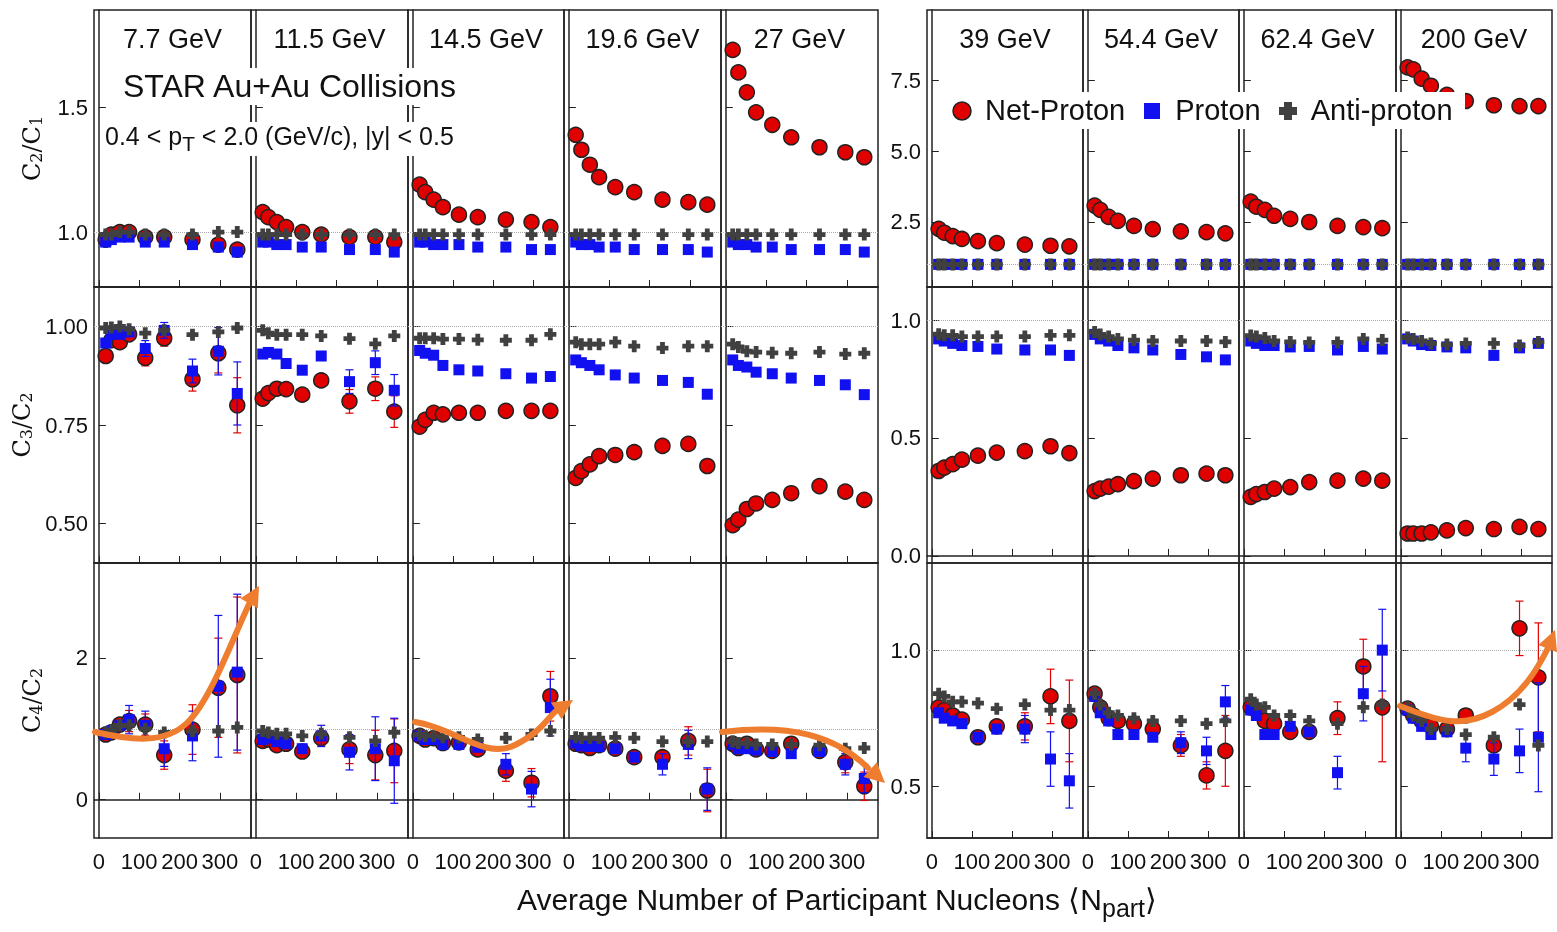 This screenshot has height=932, width=1557. Describe the element at coordinates (329, 38) in the screenshot. I see `text: 11.5 GeV` at that location.